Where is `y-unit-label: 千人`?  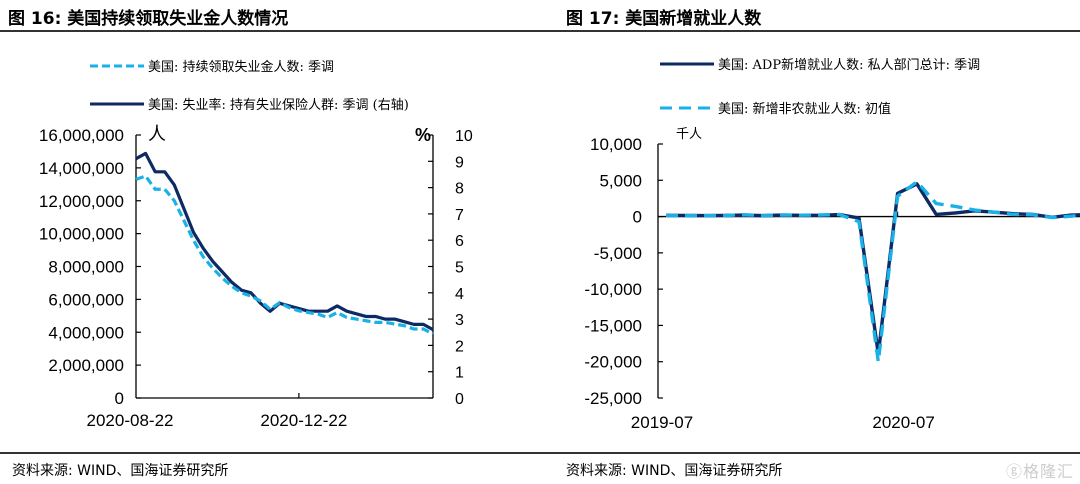 y-unit-label: 千人 is located at coordinates (689, 133).